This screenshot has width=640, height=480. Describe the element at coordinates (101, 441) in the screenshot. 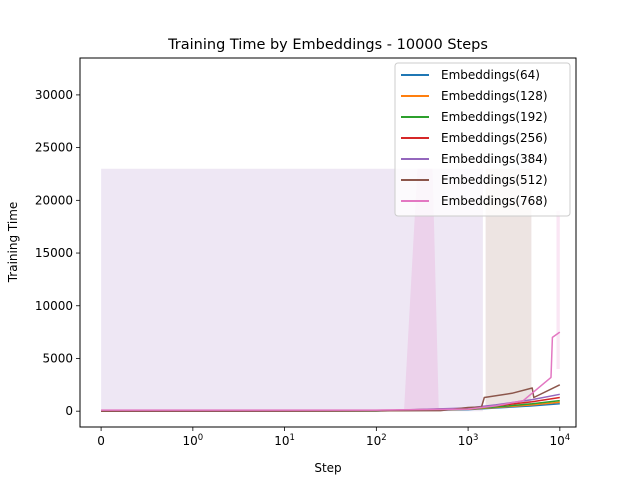

I see `x-tick-label: 0` at that location.